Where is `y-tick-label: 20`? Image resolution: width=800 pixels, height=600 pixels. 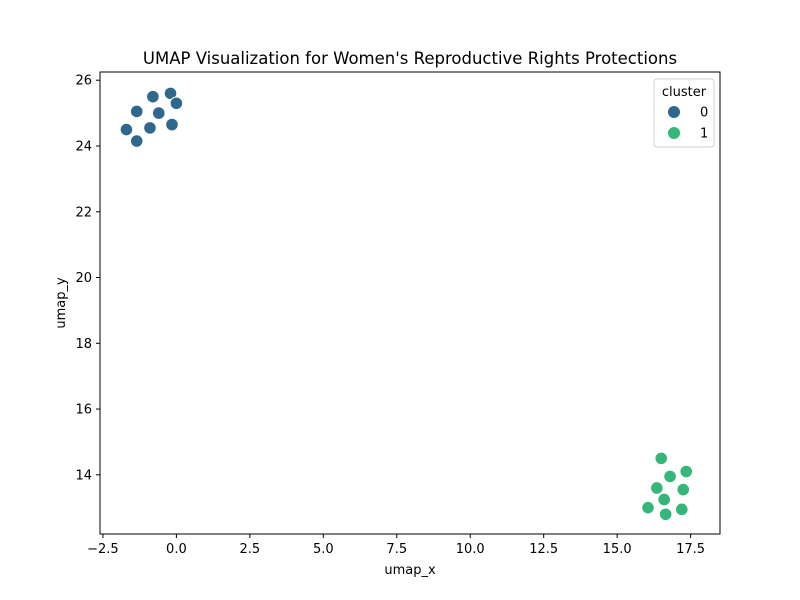
y-tick-label: 20 is located at coordinates (83, 278).